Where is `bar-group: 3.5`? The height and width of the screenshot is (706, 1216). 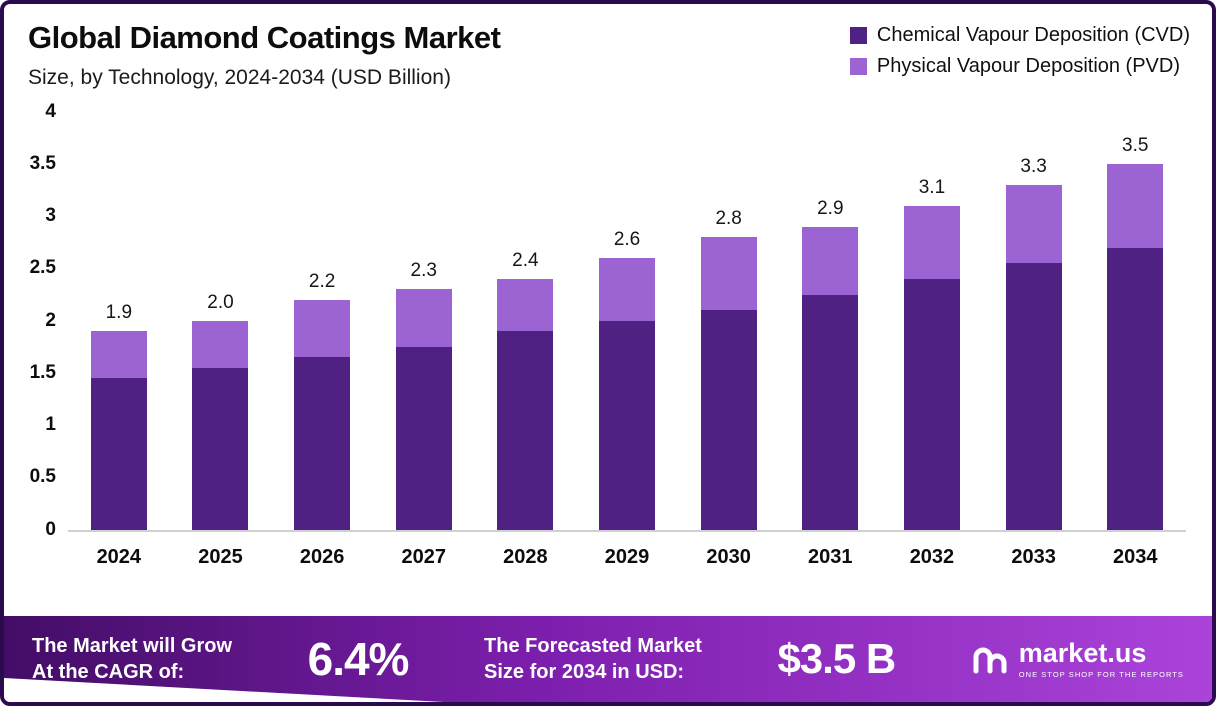 bar-group: 3.5 is located at coordinates (1135, 321).